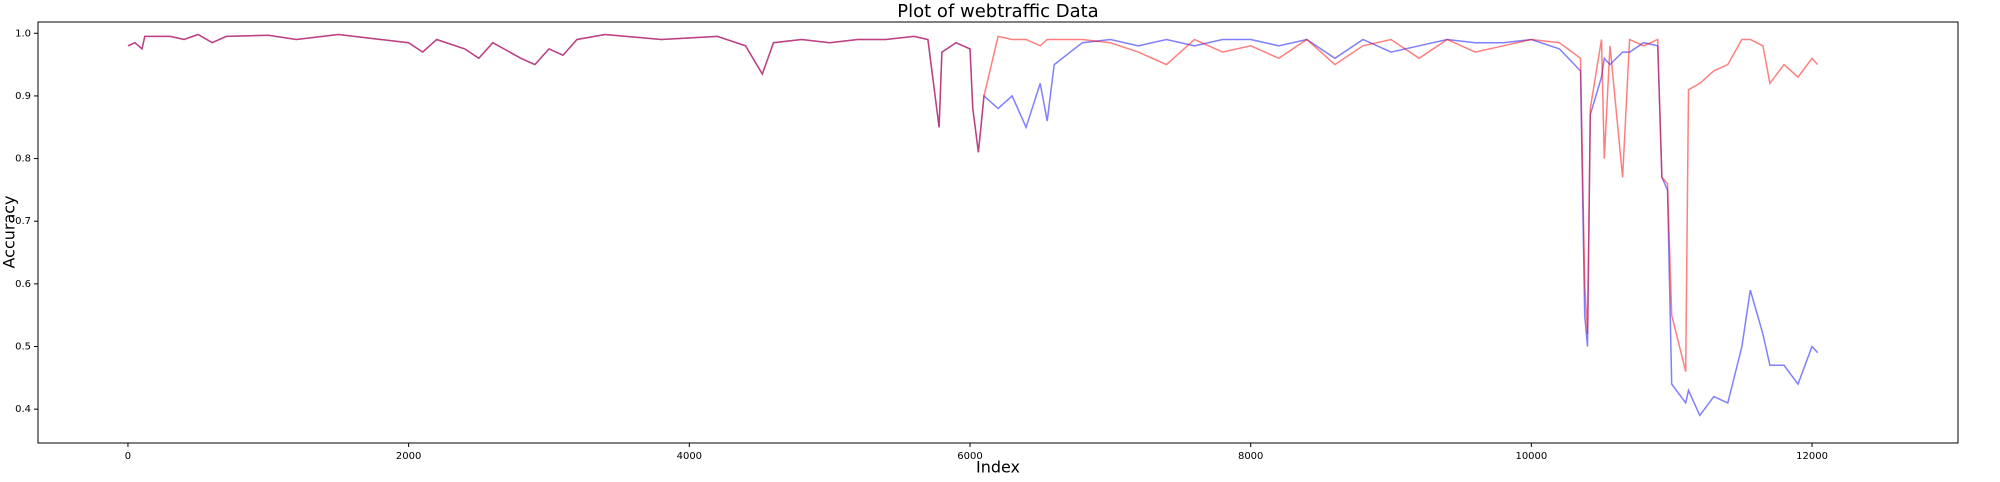 This screenshot has height=482, width=2000. I want to click on y-axis-label: Accuracy, so click(9, 231).